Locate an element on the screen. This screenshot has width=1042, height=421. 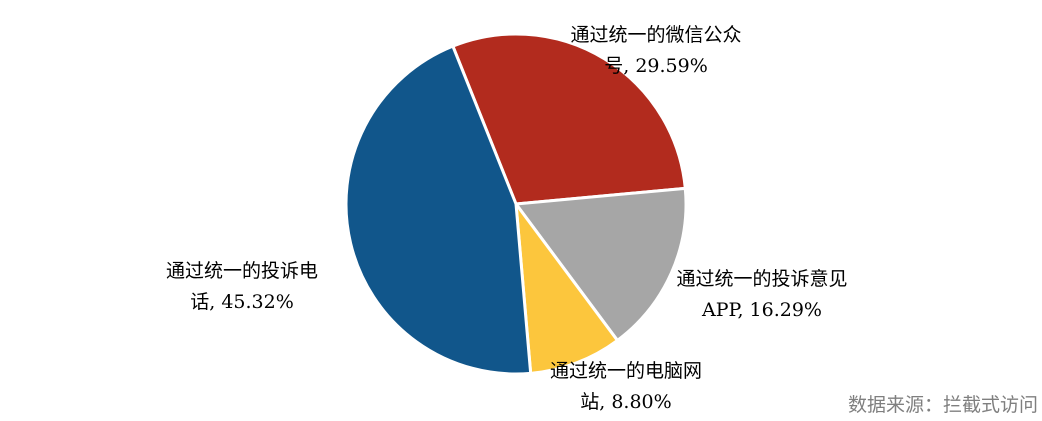
slice-label: 通过统一的微信公众号, 29.59% is located at coordinates (656, 50).